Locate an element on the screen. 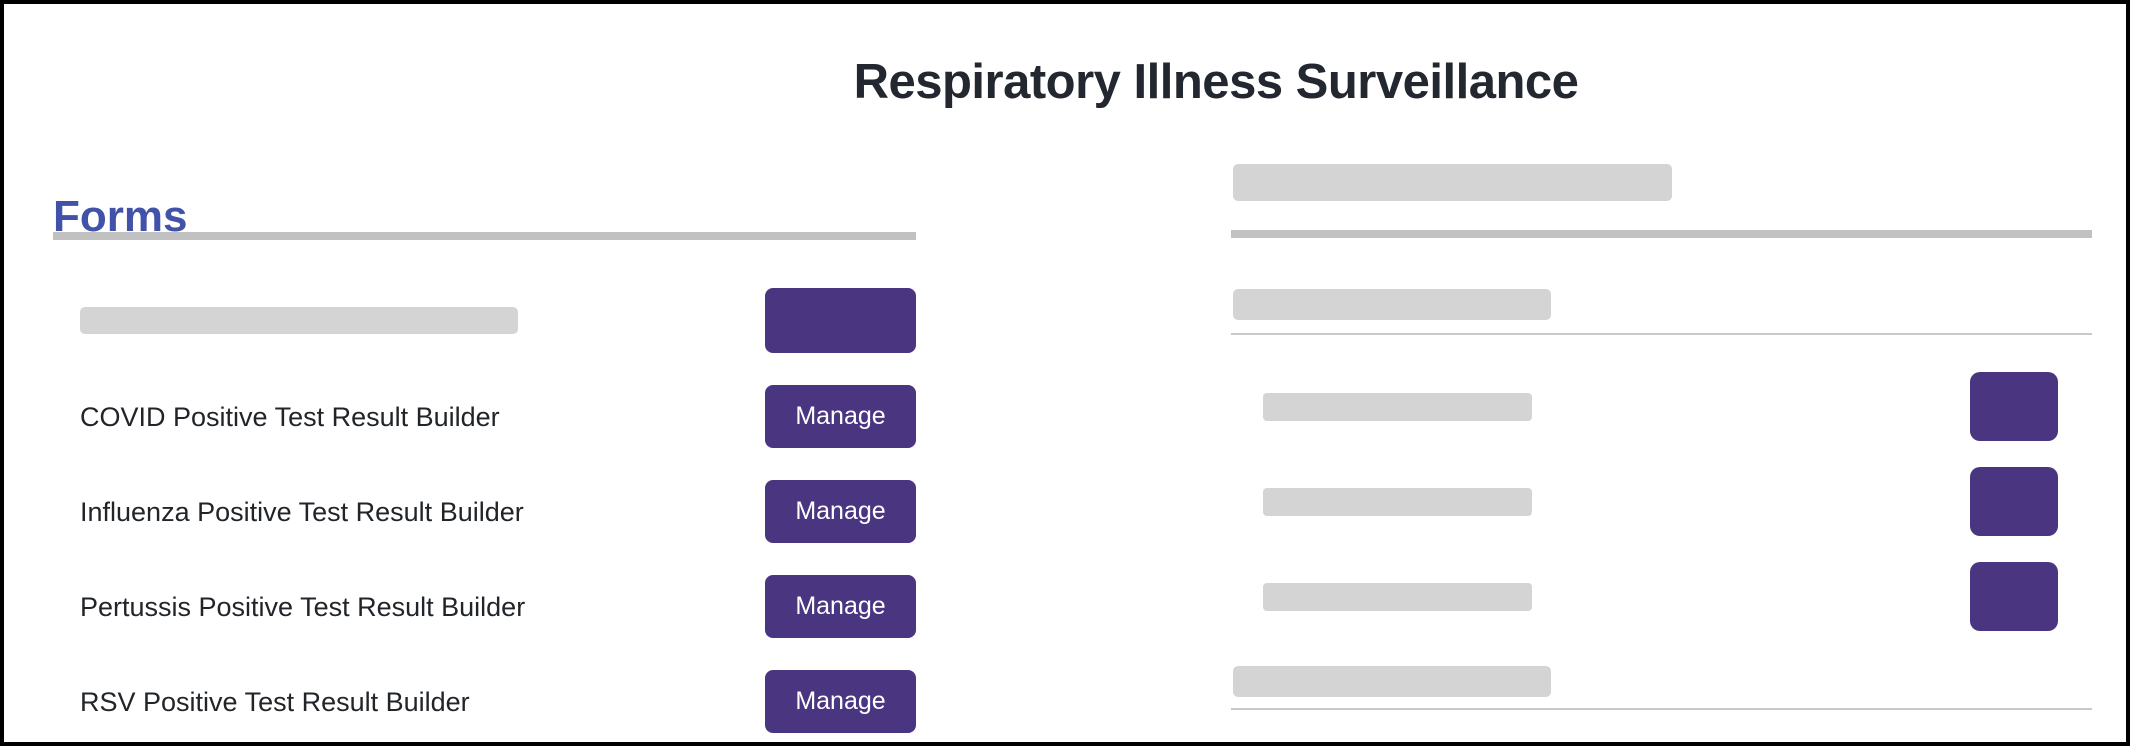 This screenshot has height=746, width=2130. form-label-skeleton is located at coordinates (299, 320).